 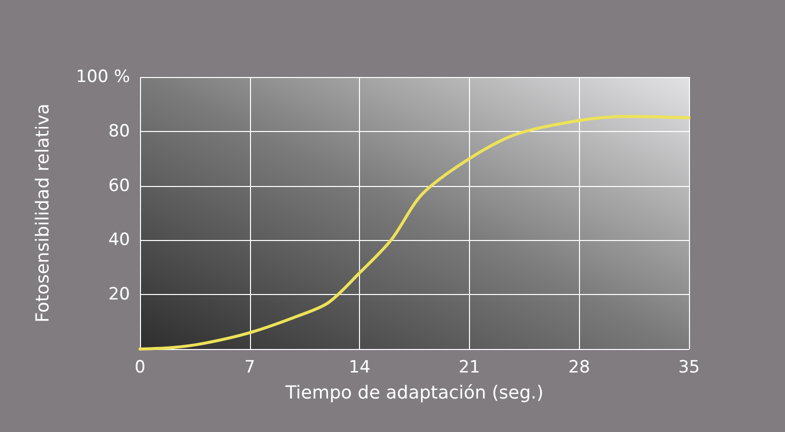 I want to click on y-axis-title: Fotosensibilidad relativa, so click(x=43, y=213).